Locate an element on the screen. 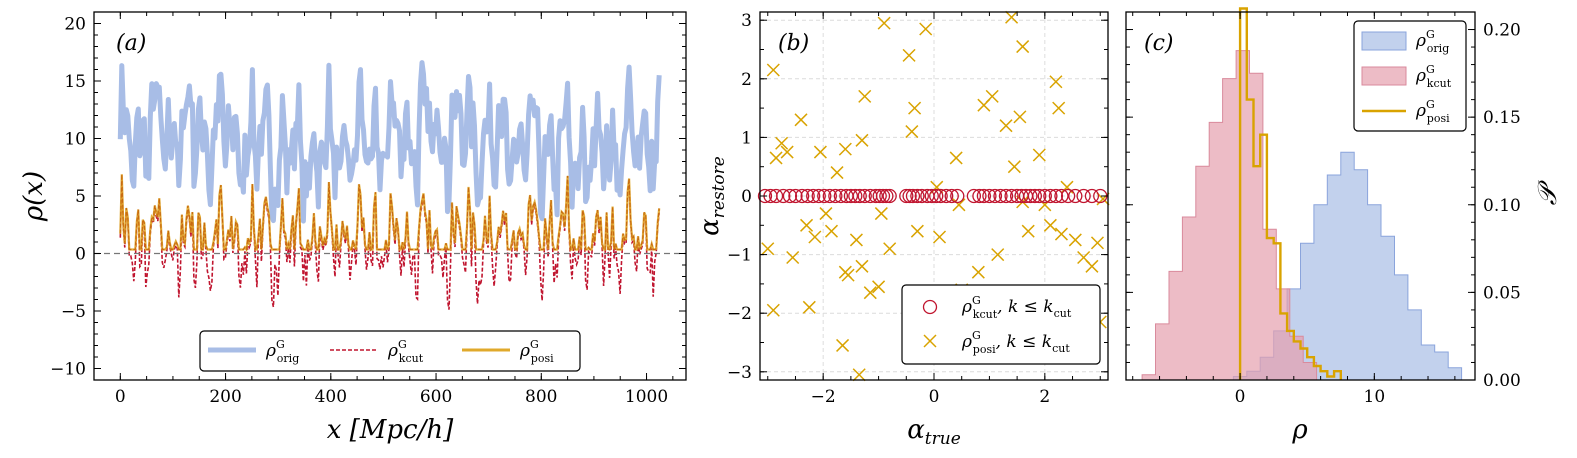 The image size is (1577, 458). legend-marker-posi is located at coordinates (930, 341).